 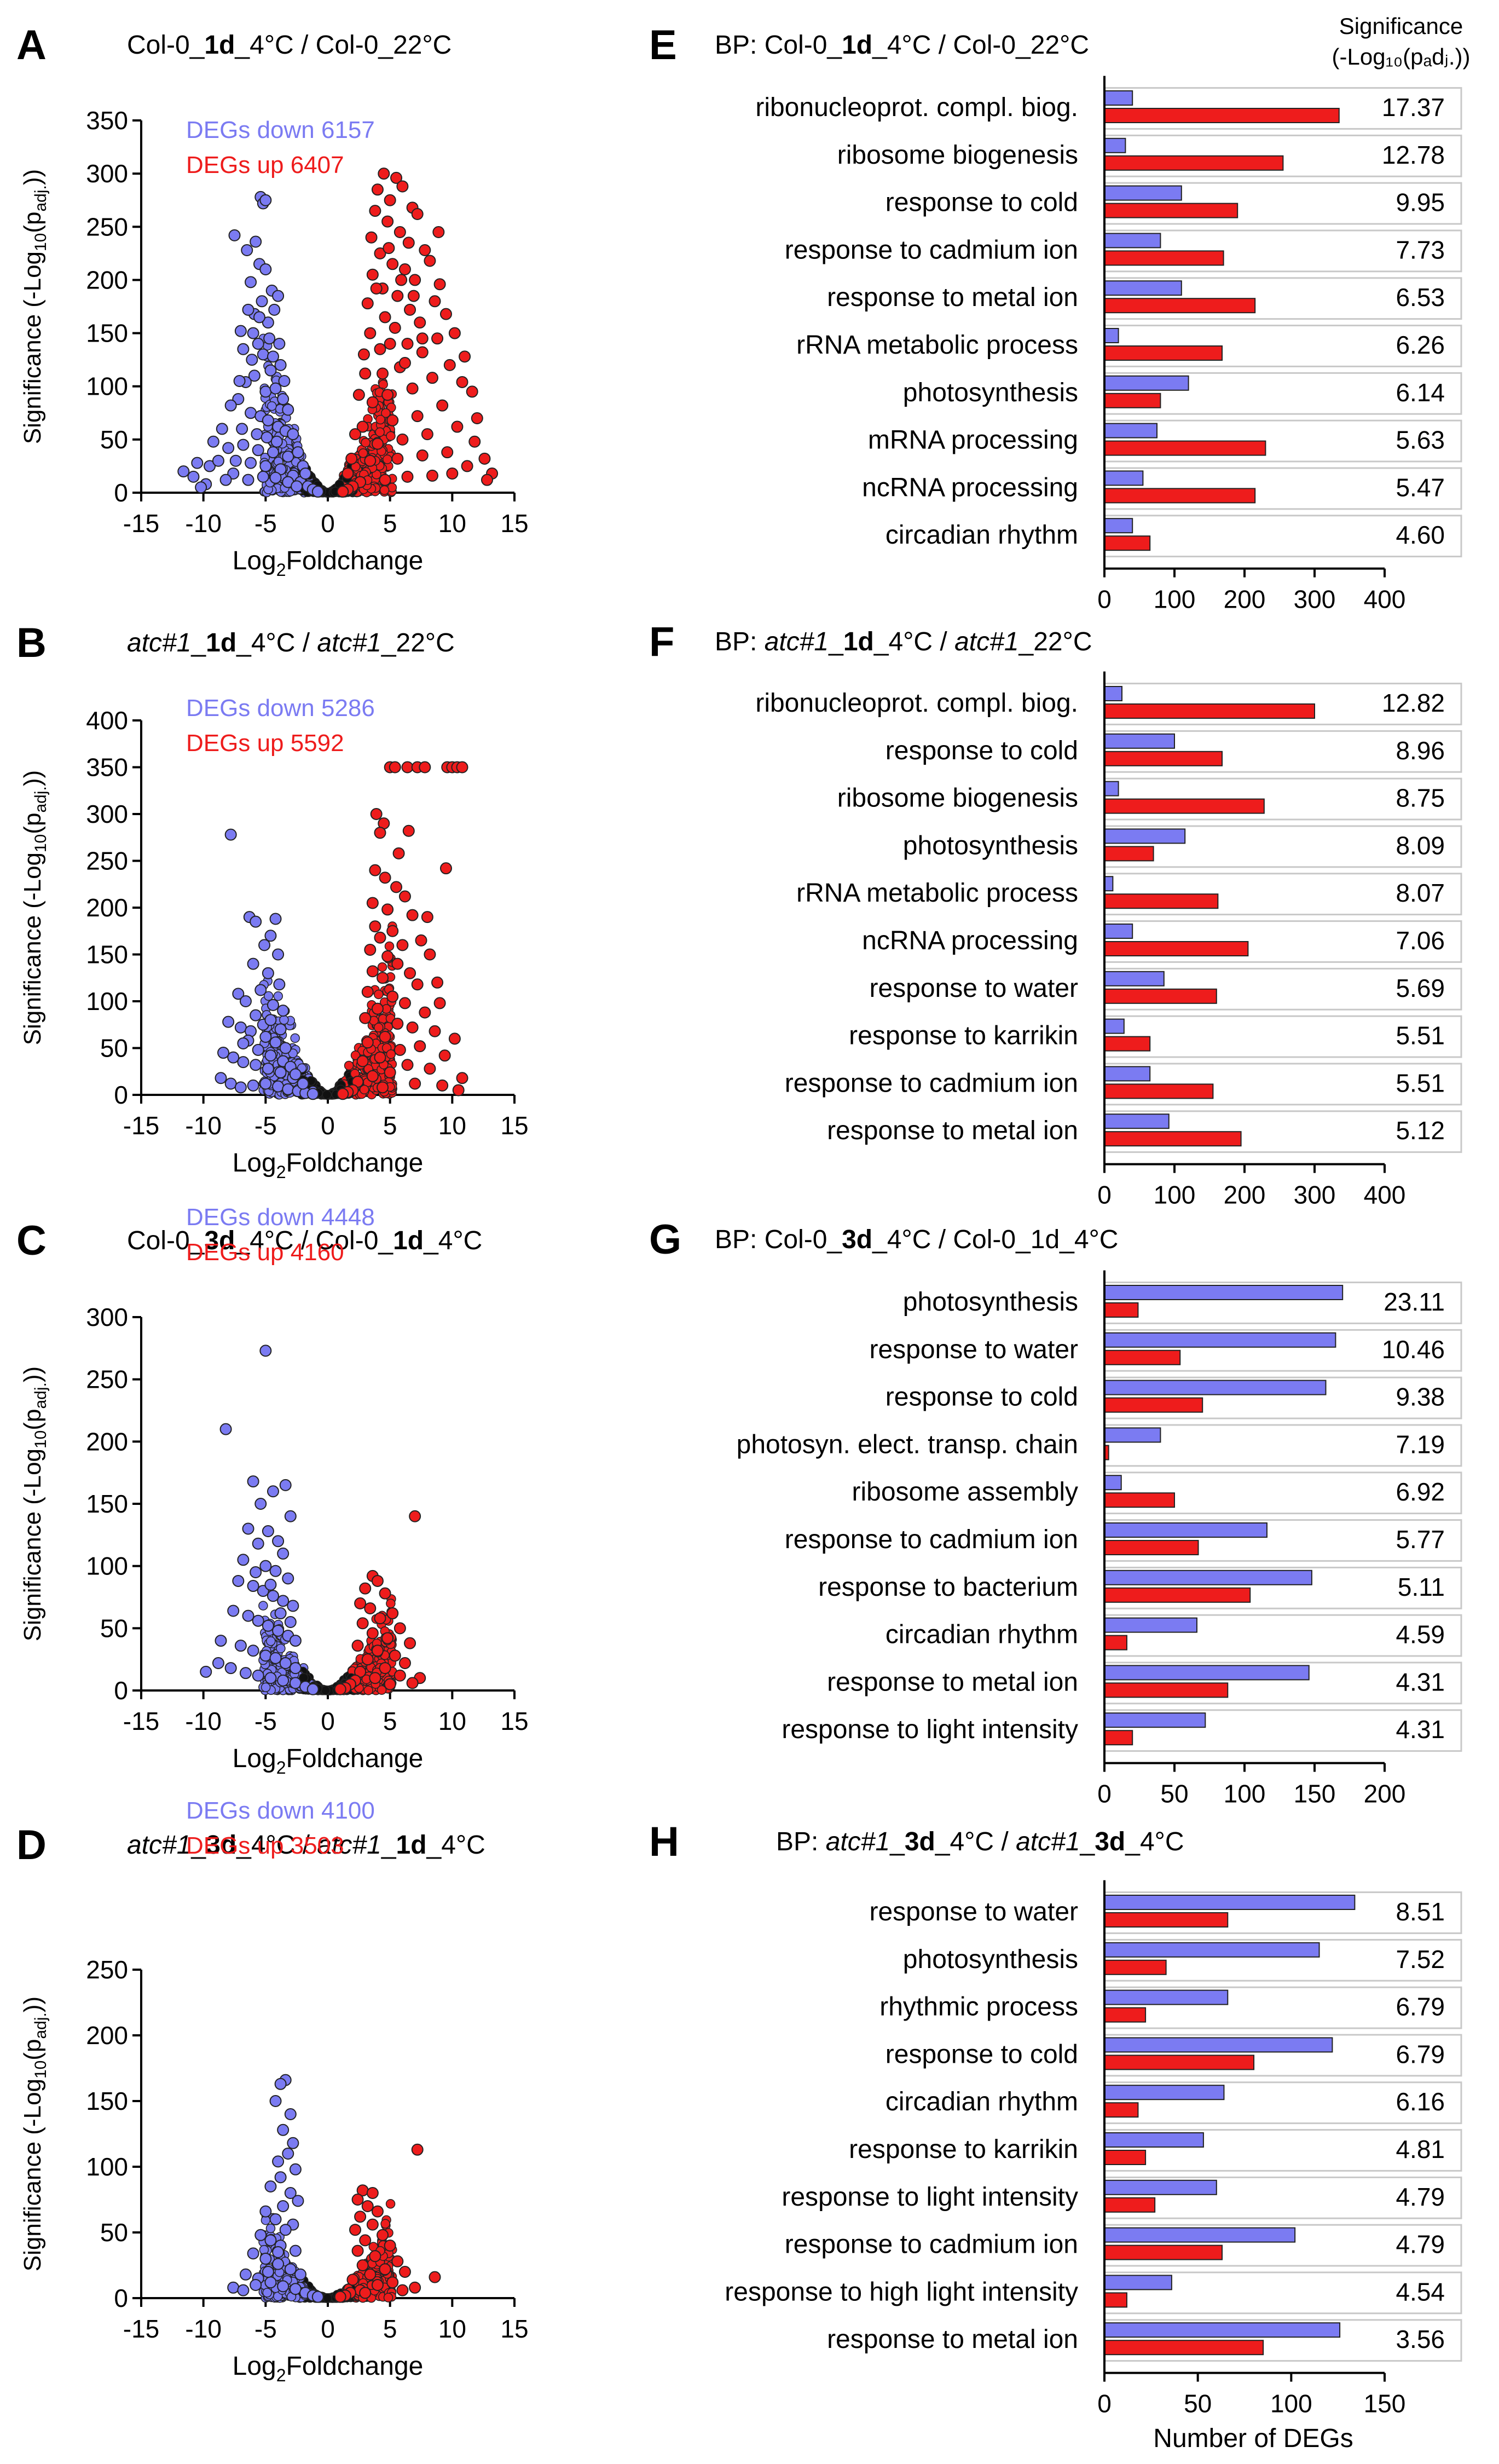 What do you see at coordinates (1421, 2291) in the screenshot?
I see `significance-value-H: 4.54` at bounding box center [1421, 2291].